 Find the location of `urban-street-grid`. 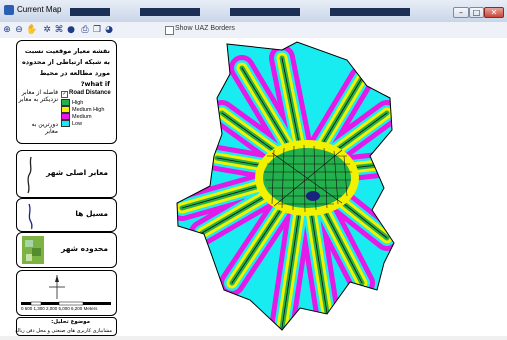

urban-street-grid is located at coordinates (308, 178).